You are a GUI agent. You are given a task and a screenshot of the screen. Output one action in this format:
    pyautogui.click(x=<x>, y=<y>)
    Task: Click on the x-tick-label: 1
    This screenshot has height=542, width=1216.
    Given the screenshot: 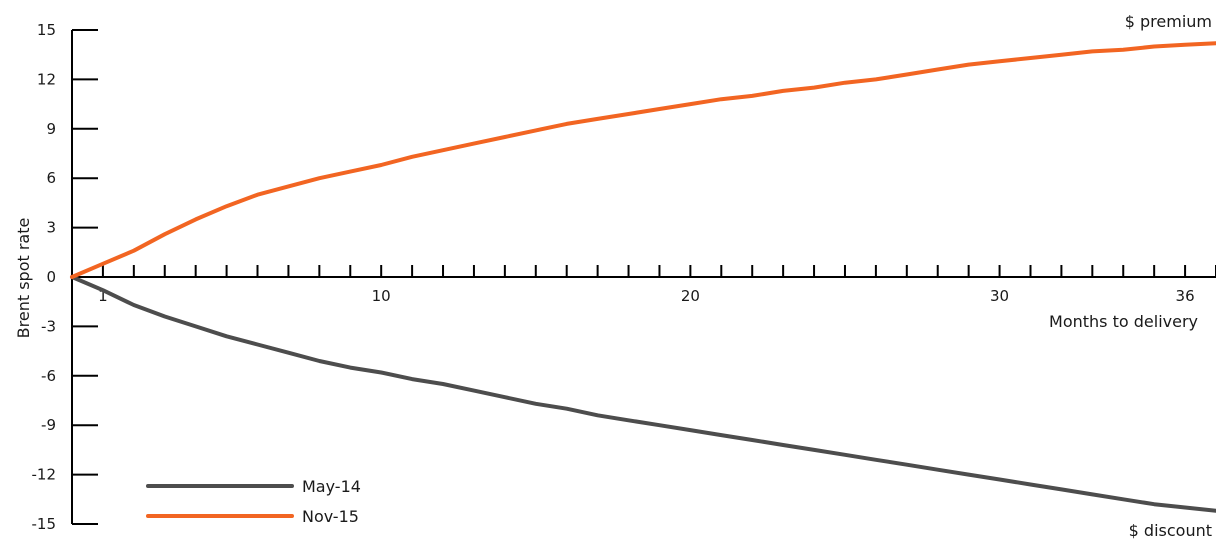 What is the action you would take?
    pyautogui.click(x=103, y=296)
    